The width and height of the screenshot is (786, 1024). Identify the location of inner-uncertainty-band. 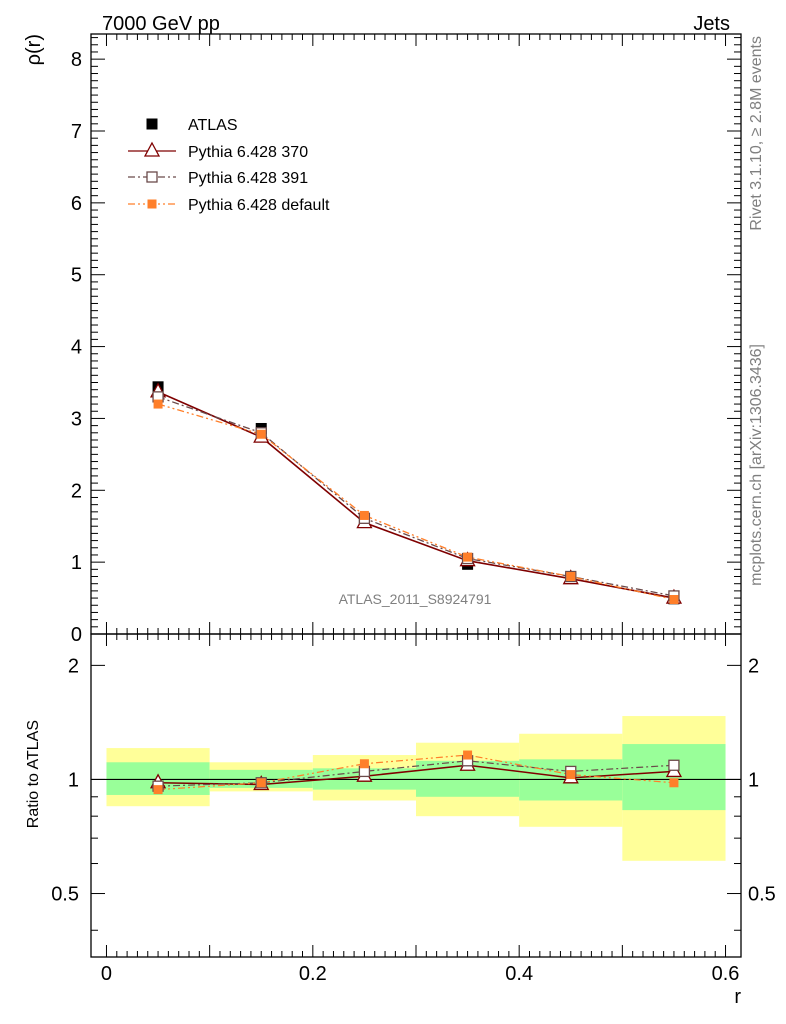
(674, 777).